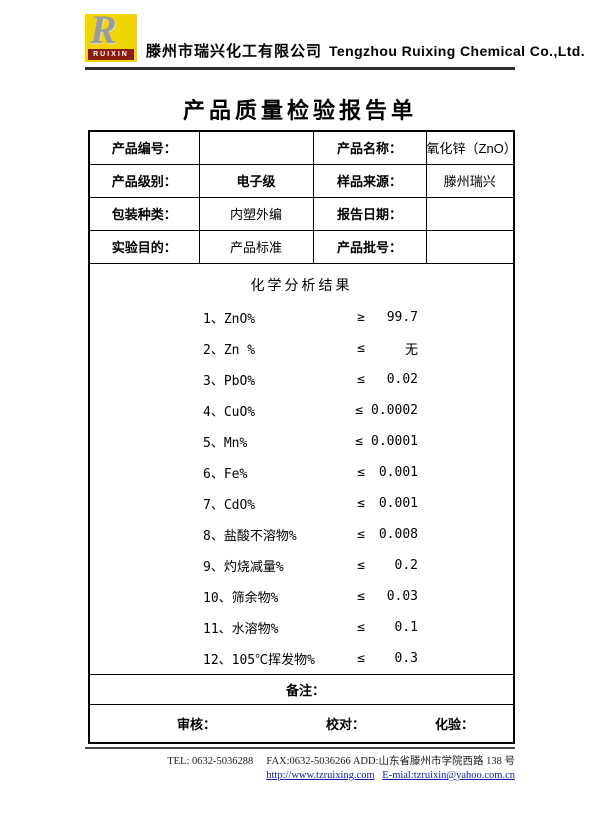 This screenshot has width=600, height=829. I want to click on product-grade-value: 电子级, so click(256, 180).